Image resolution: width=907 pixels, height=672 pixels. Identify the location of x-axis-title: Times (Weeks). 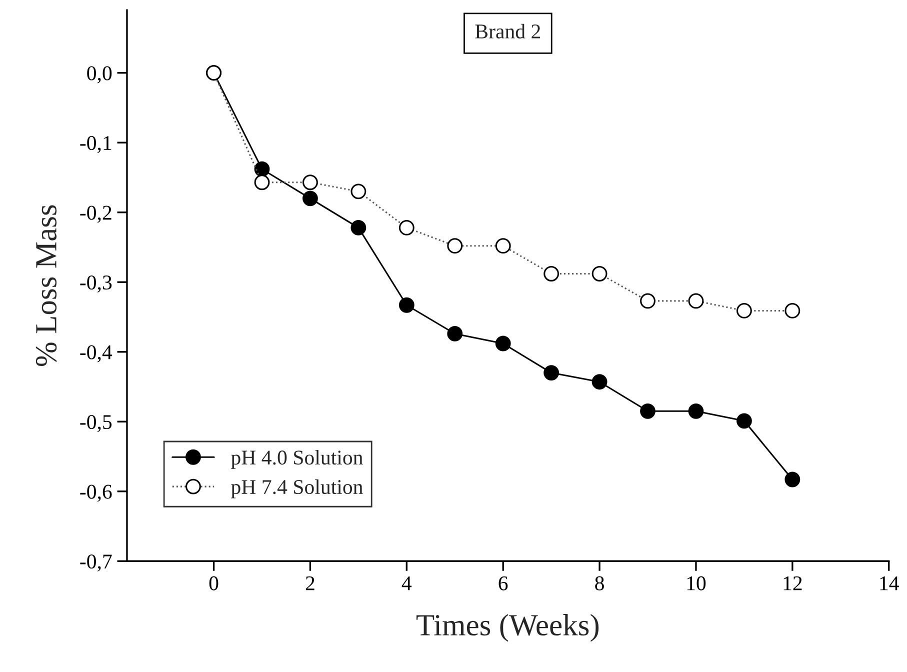
(507, 628).